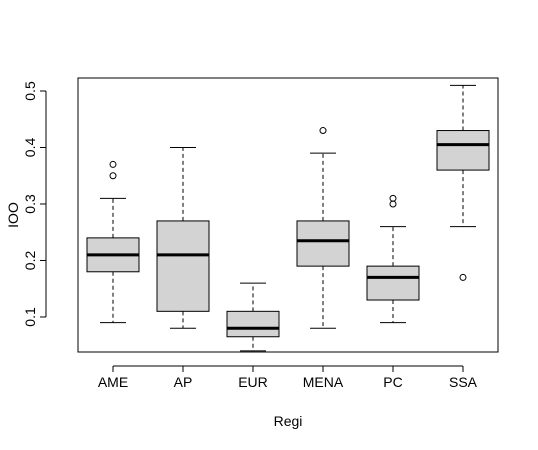  Describe the element at coordinates (288, 421) in the screenshot. I see `x-axis-label: Regi` at that location.